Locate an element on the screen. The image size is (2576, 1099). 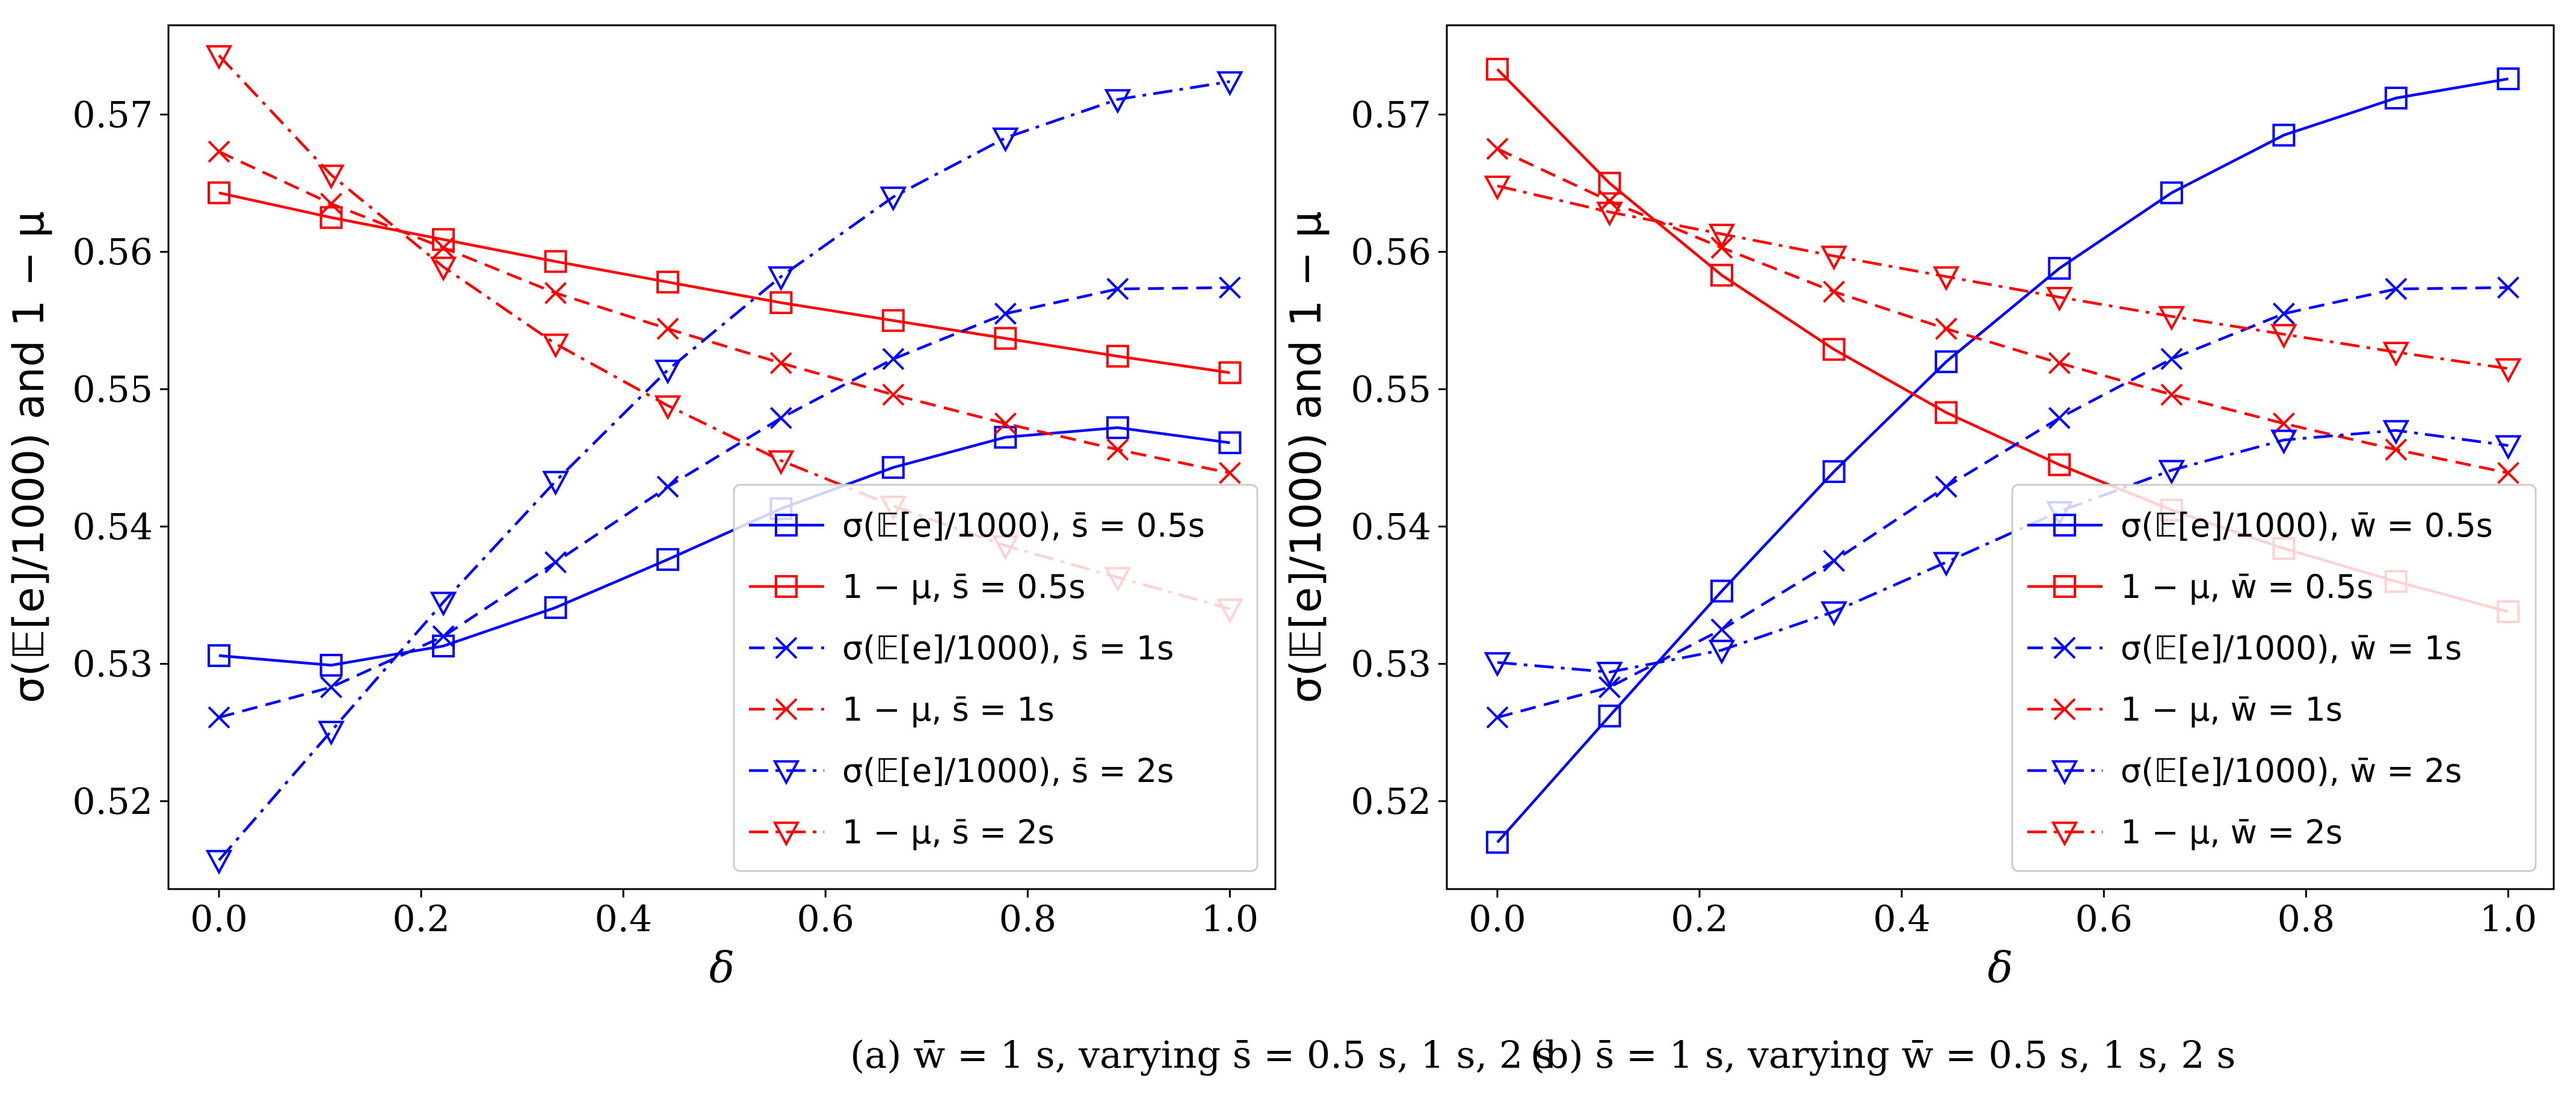
legend-entry: 1 − μ, w̄ = 2s is located at coordinates (2232, 832).